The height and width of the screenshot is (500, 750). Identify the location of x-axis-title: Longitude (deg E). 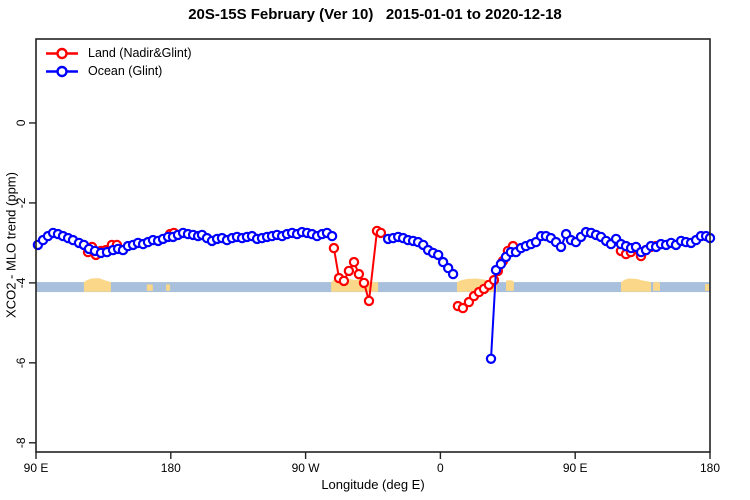
(373, 484).